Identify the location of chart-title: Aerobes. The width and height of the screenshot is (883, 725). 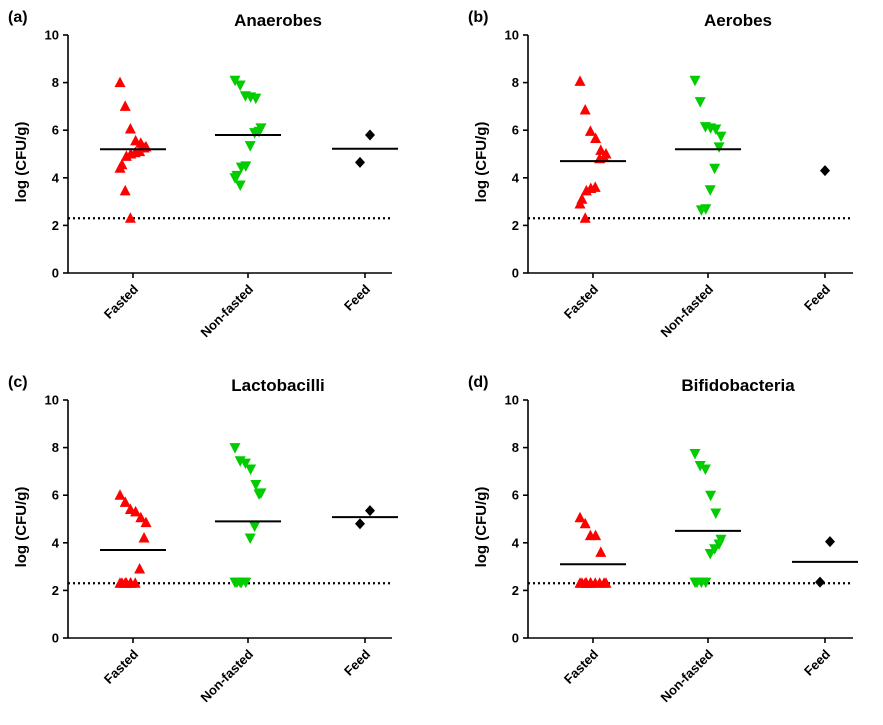
(738, 20).